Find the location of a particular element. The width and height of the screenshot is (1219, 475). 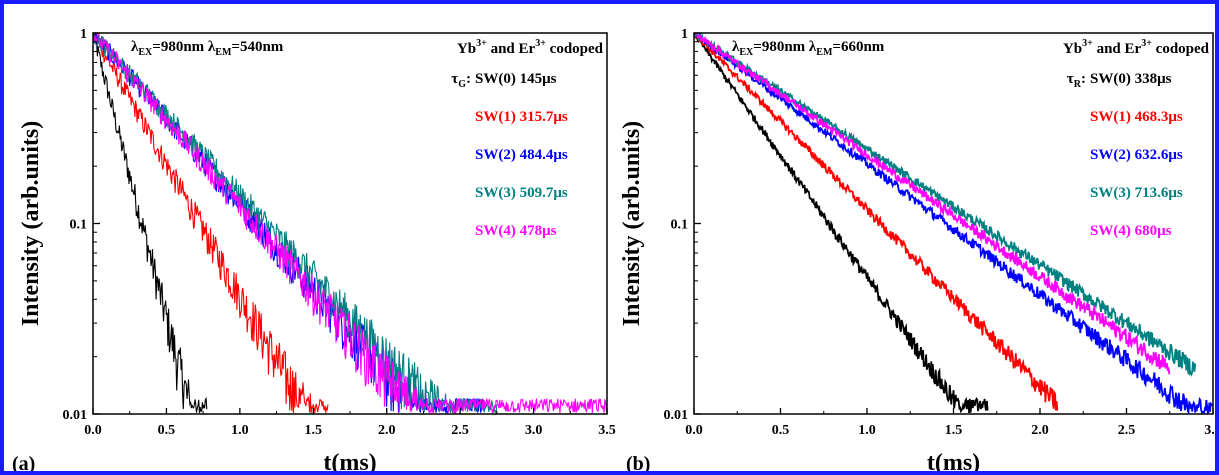

excitation-emission-annotation: λEX=980nm λEM=660nm is located at coordinates (808, 48).